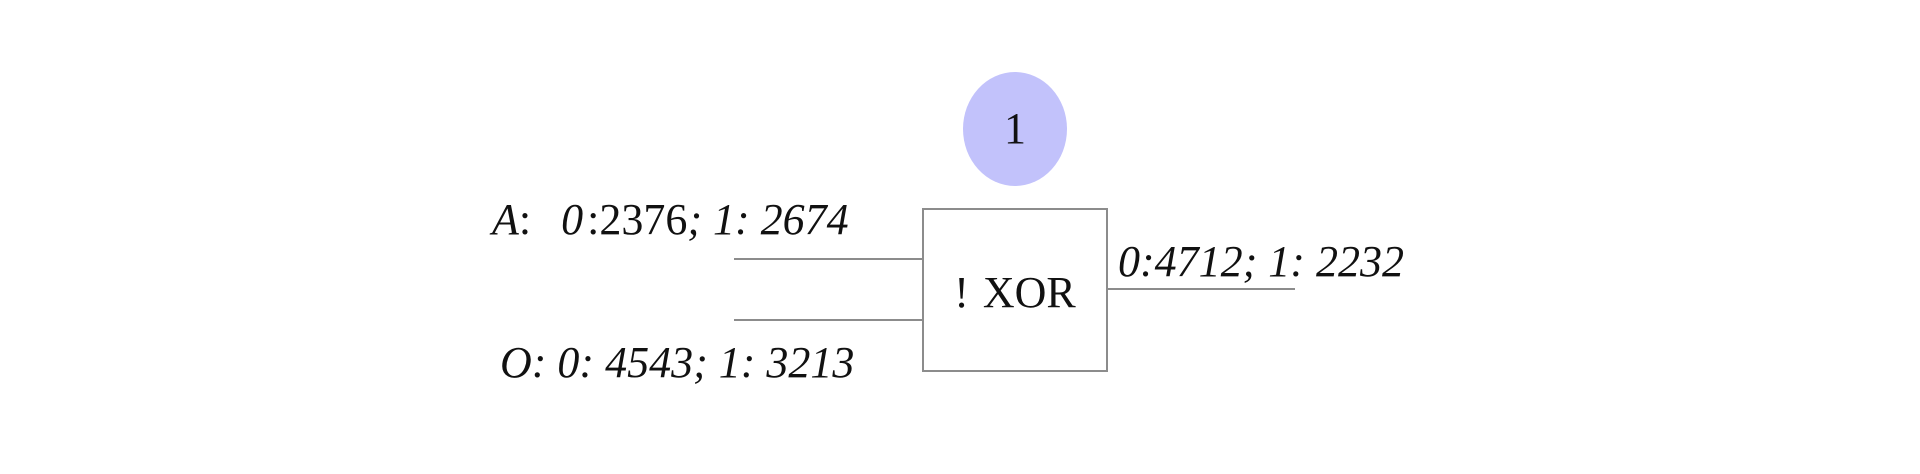  Describe the element at coordinates (505, 219) in the screenshot. I see `input-a-name: A` at that location.